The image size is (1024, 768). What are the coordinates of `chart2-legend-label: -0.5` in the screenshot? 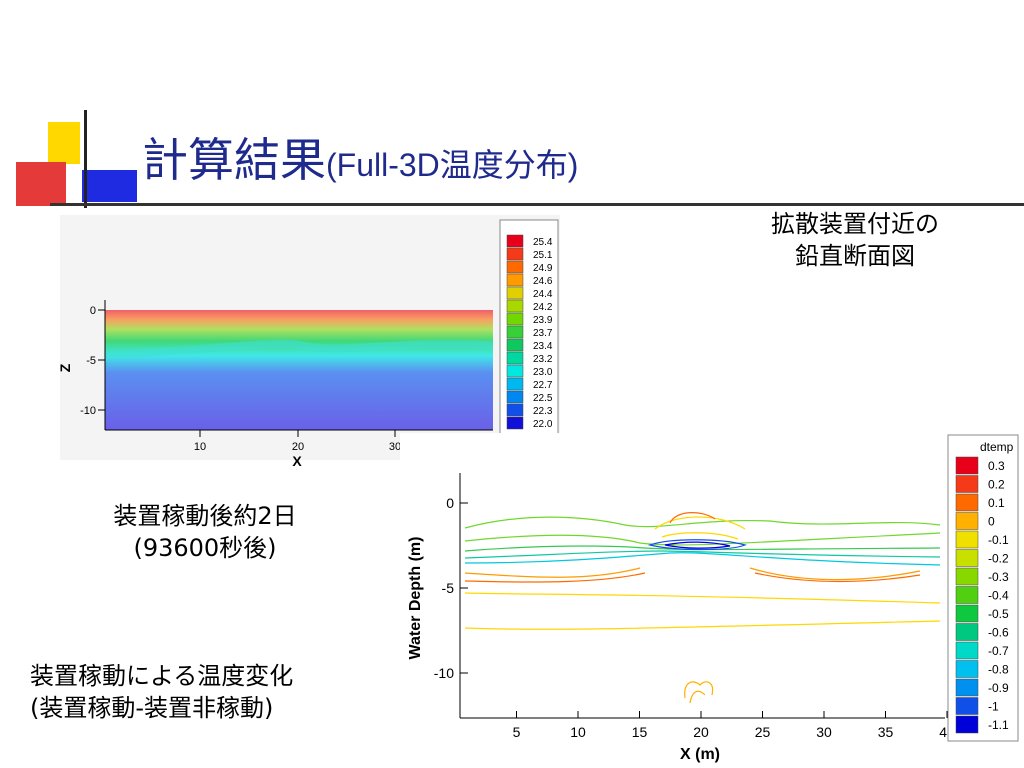 It's located at (998, 614).